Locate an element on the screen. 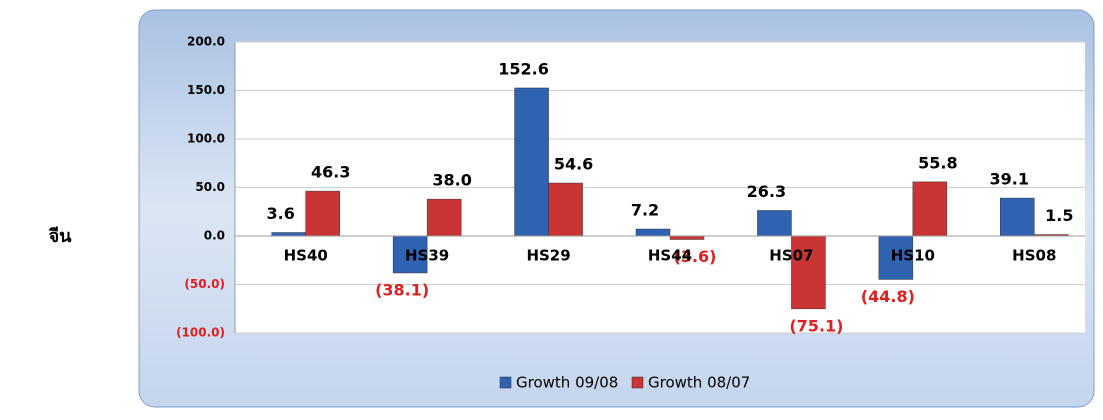 This screenshot has height=420, width=1103. data-label: 54.6 is located at coordinates (573, 164).